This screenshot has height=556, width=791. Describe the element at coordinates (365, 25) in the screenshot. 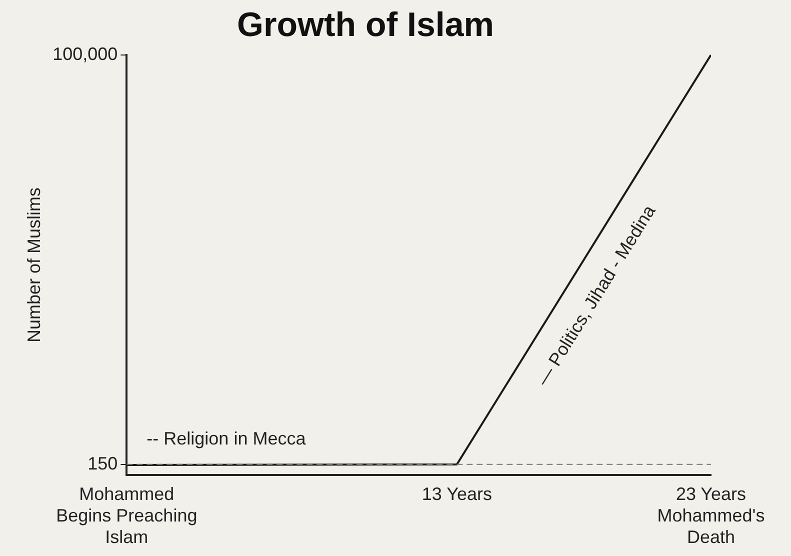

I see `chart-title: Growth of Islam` at that location.